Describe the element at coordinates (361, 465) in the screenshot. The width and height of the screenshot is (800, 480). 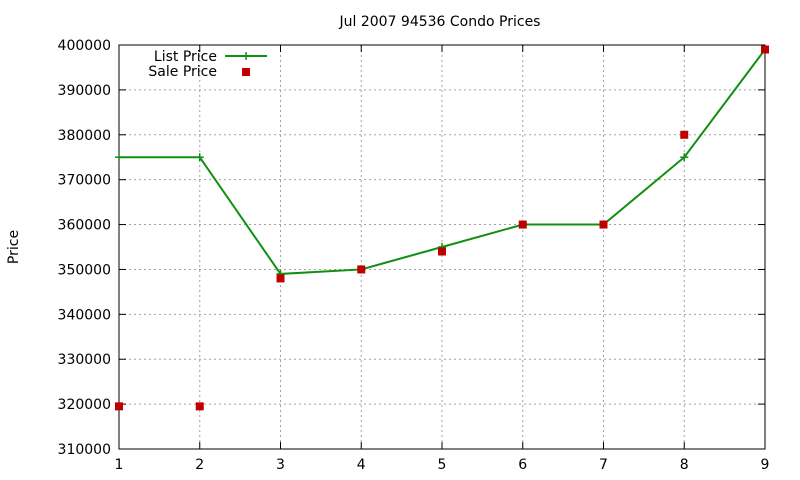
I see `x-tick-label: 4` at that location.